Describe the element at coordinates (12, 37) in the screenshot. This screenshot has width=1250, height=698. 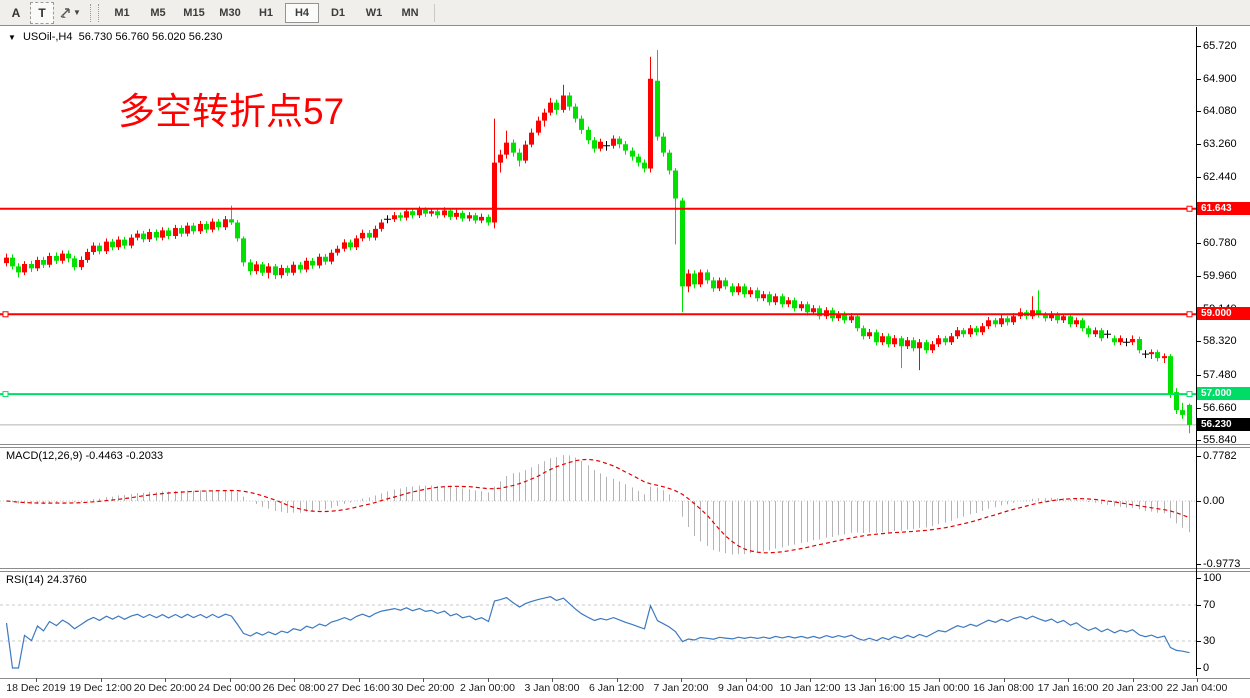
I see `dropdown-triangle-icon: ▼` at that location.